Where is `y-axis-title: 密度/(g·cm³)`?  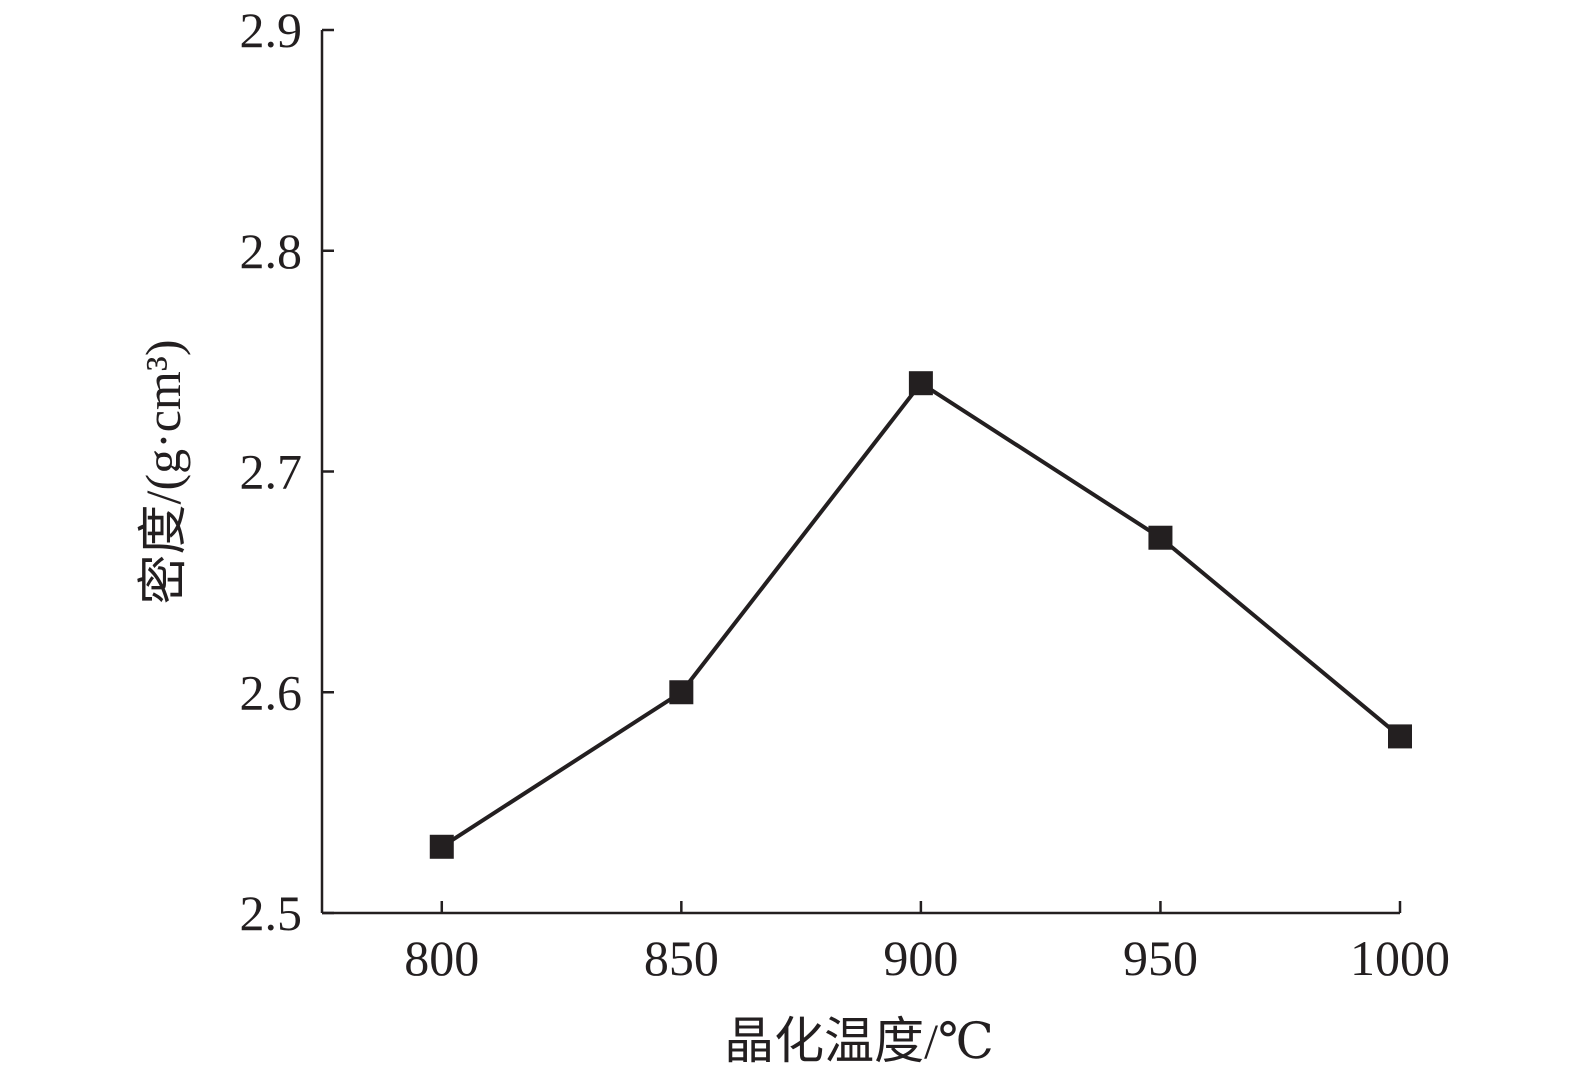 y-axis-title: 密度/(g·cm³) is located at coordinates (163, 472).